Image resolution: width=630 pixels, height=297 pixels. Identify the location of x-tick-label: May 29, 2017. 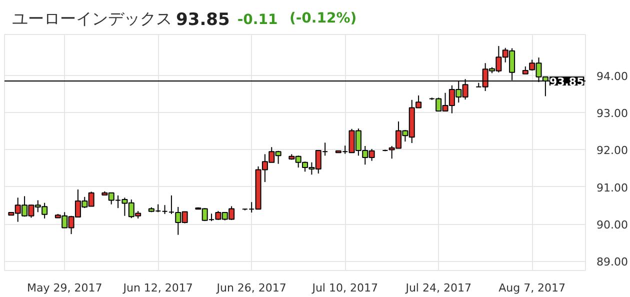
(64, 288).